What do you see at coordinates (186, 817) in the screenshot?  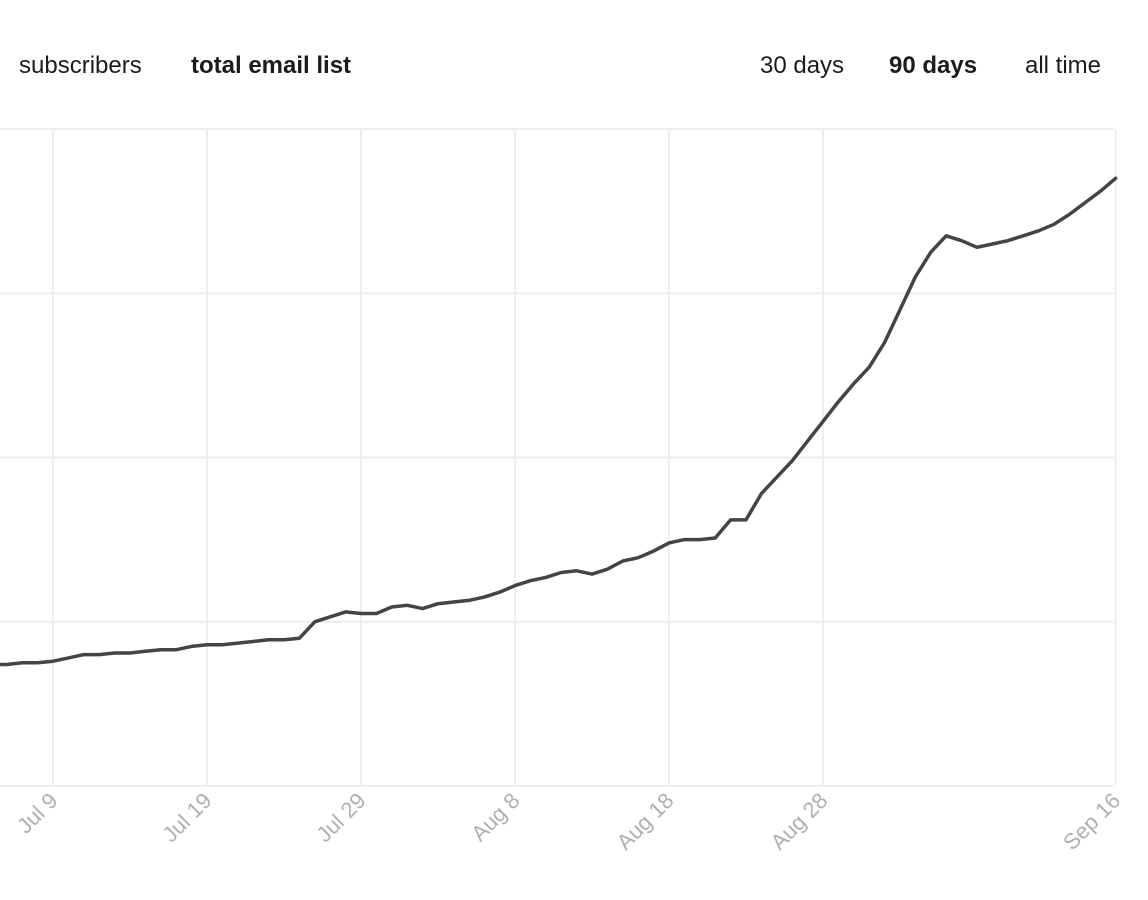 I see `x-tick-label: Jul 19` at bounding box center [186, 817].